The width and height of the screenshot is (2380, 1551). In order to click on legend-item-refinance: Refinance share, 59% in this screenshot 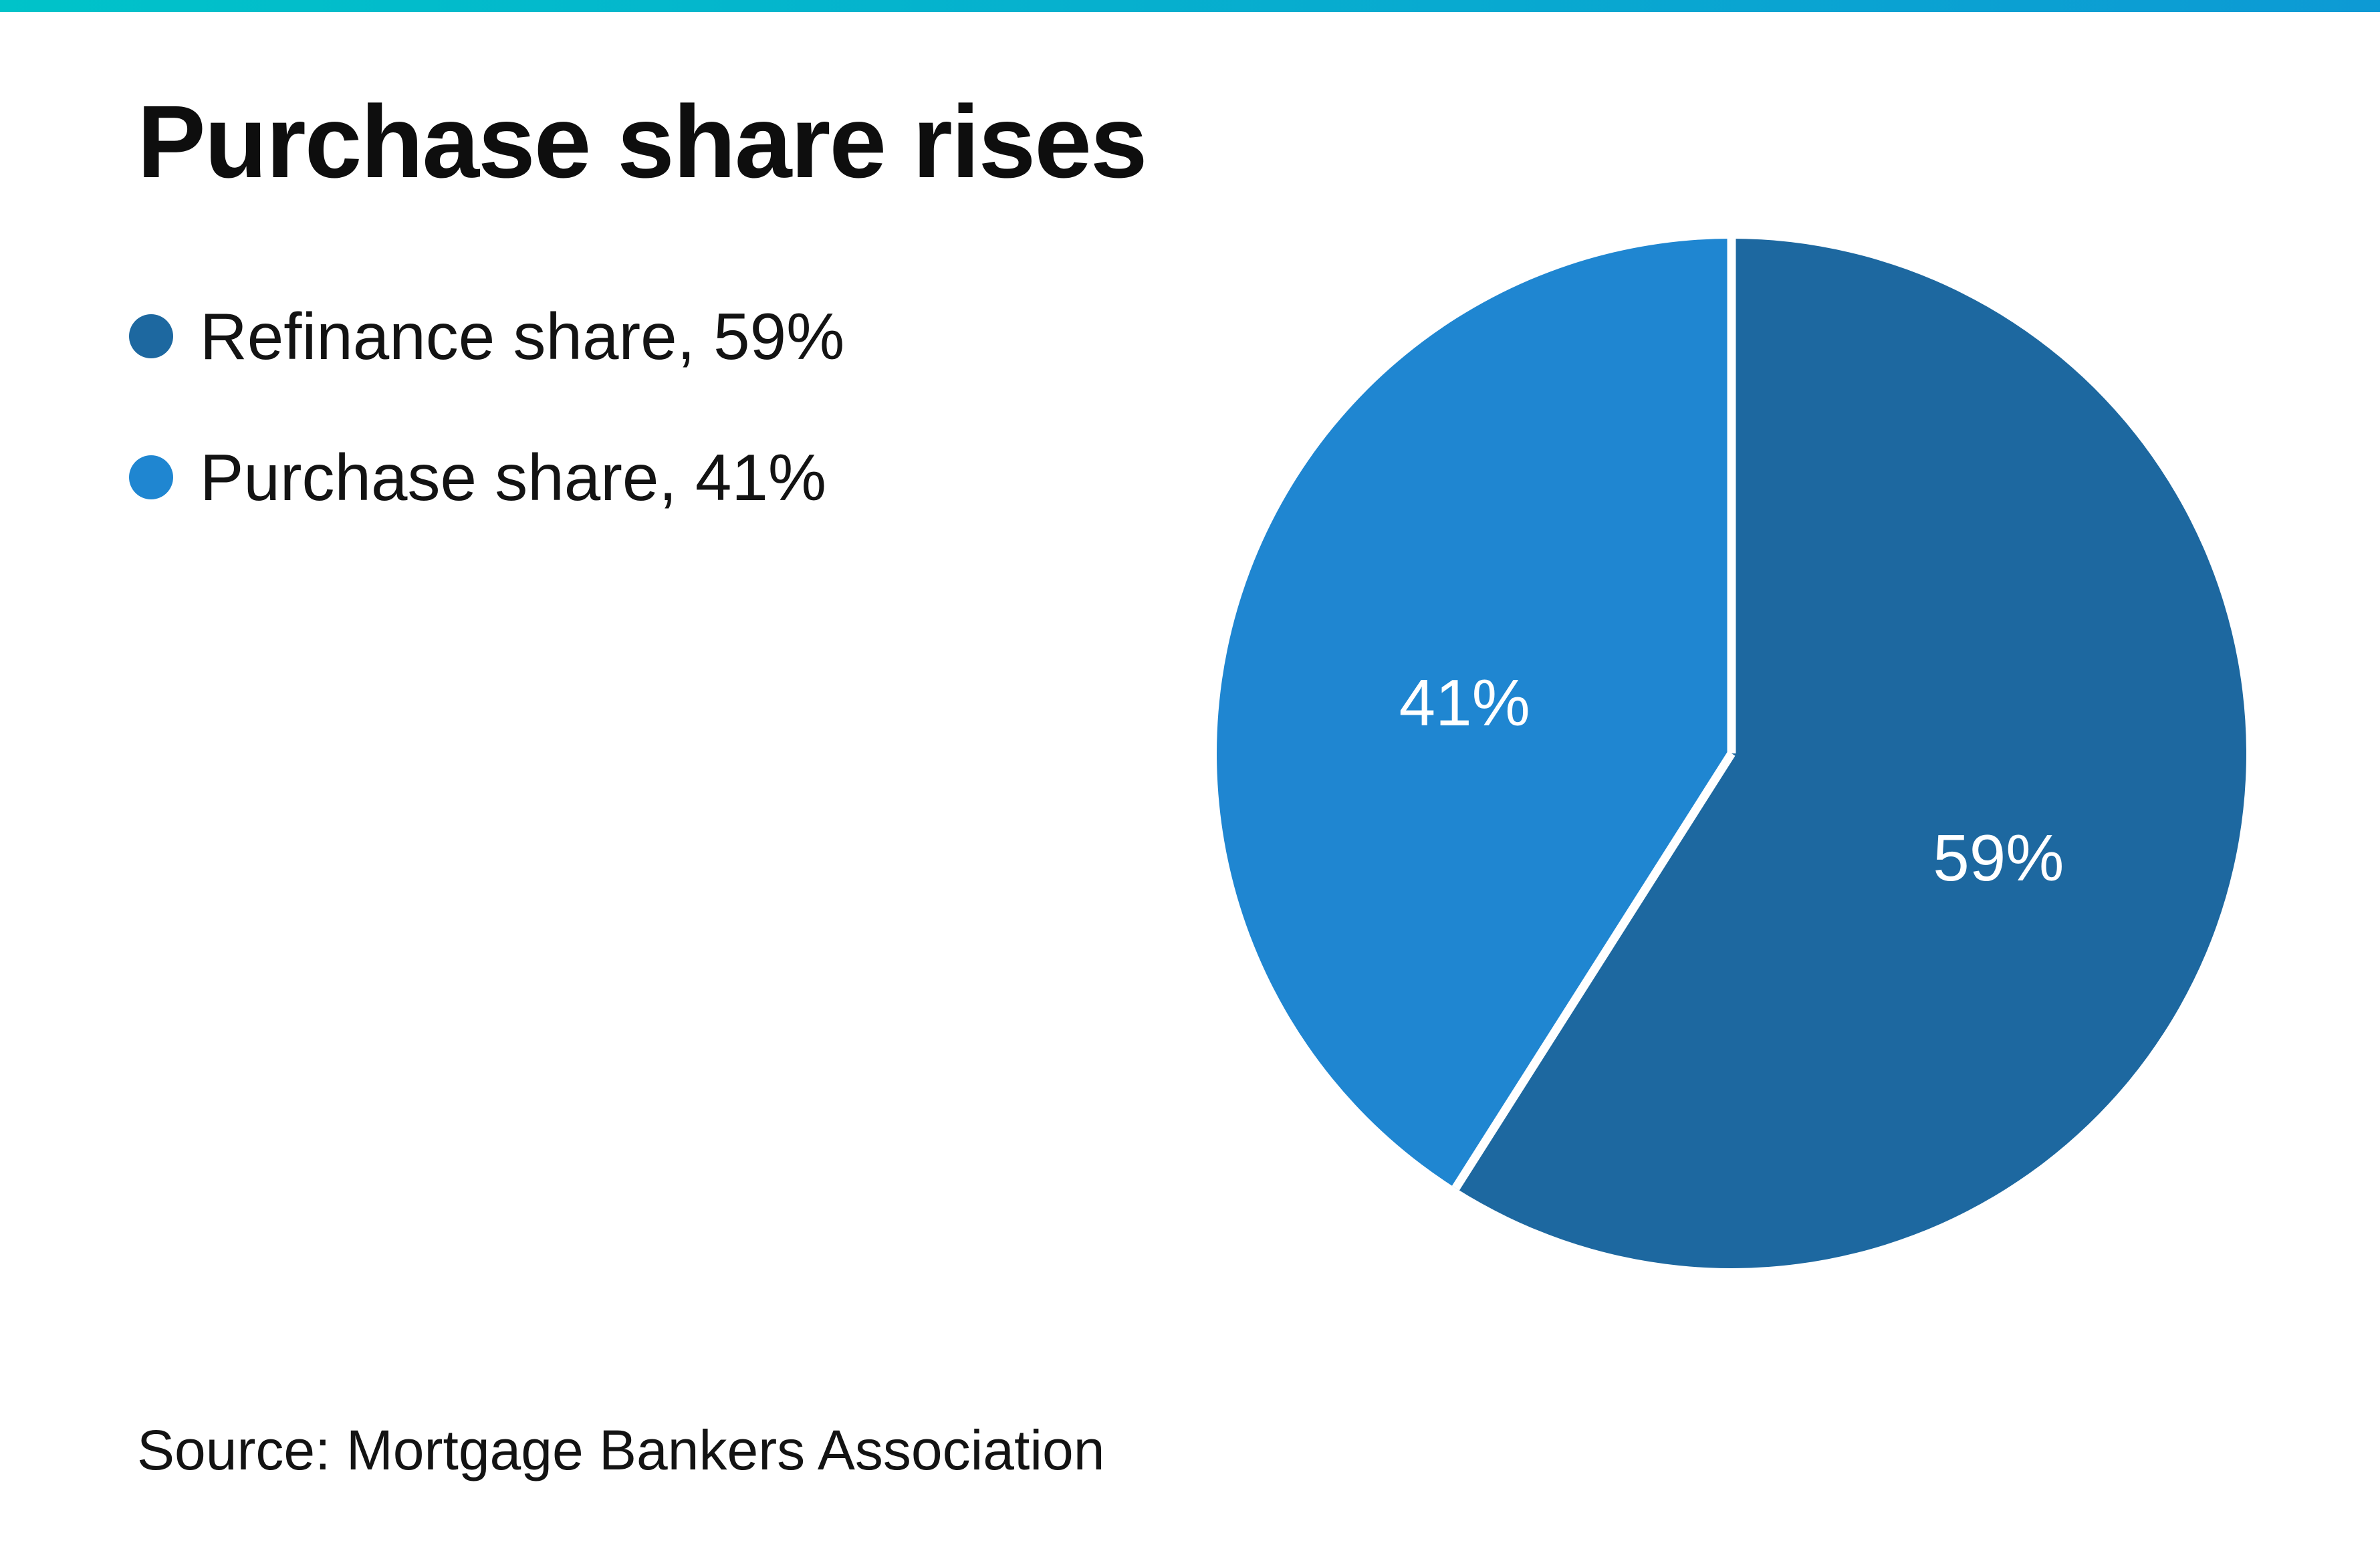, I will do `click(486, 336)`.